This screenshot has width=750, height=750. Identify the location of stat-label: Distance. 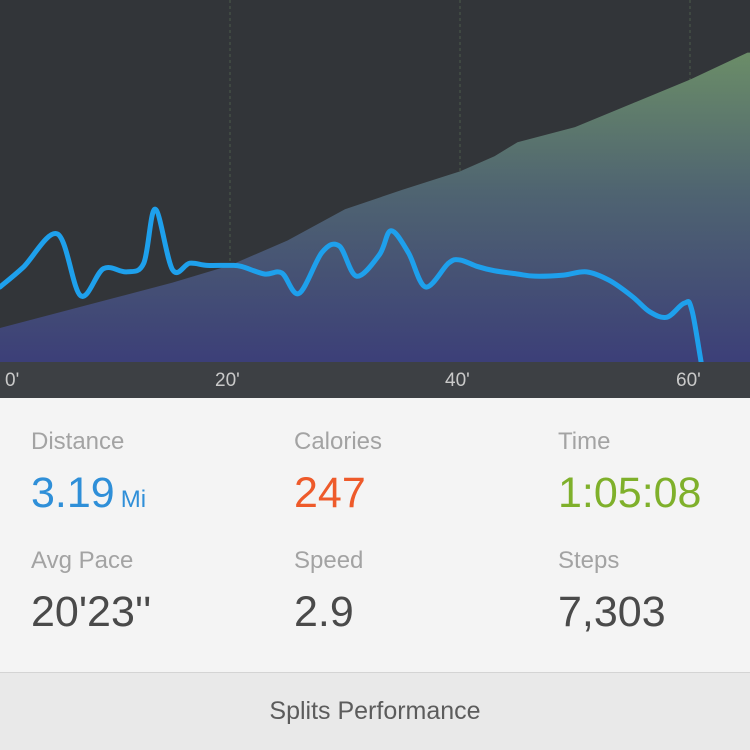
(78, 441).